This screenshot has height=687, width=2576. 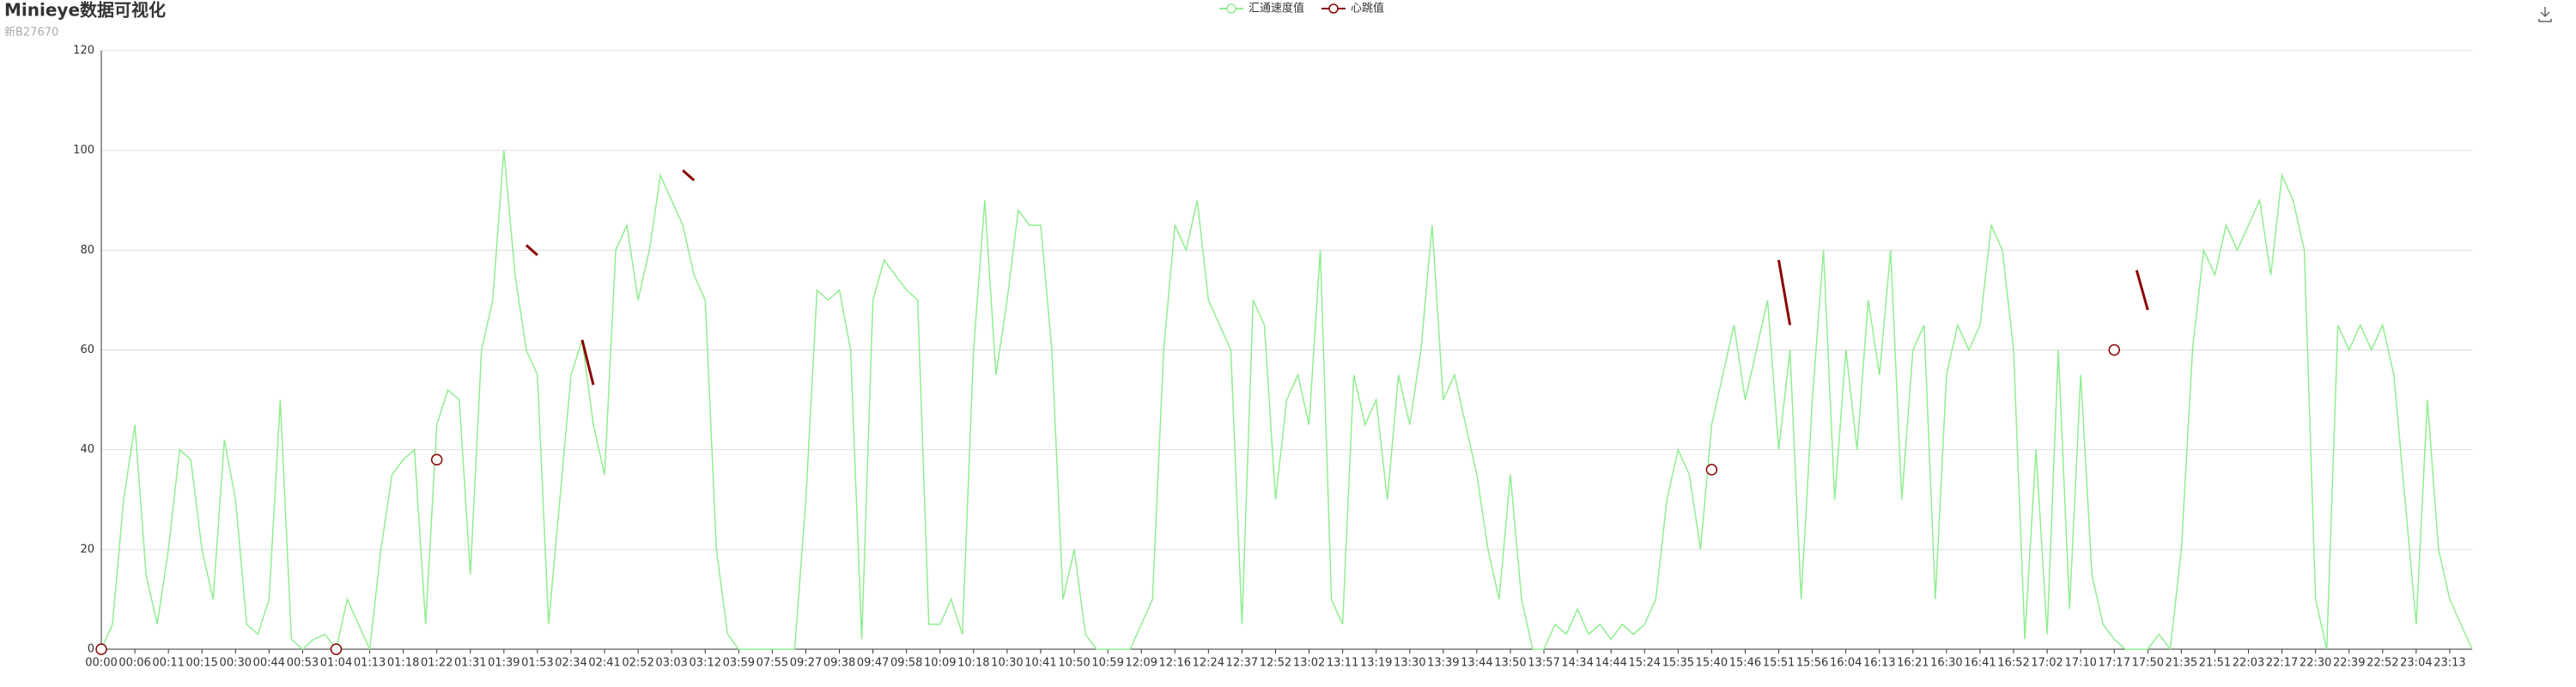 I want to click on x-tick-label: 16:04, so click(x=1846, y=663).